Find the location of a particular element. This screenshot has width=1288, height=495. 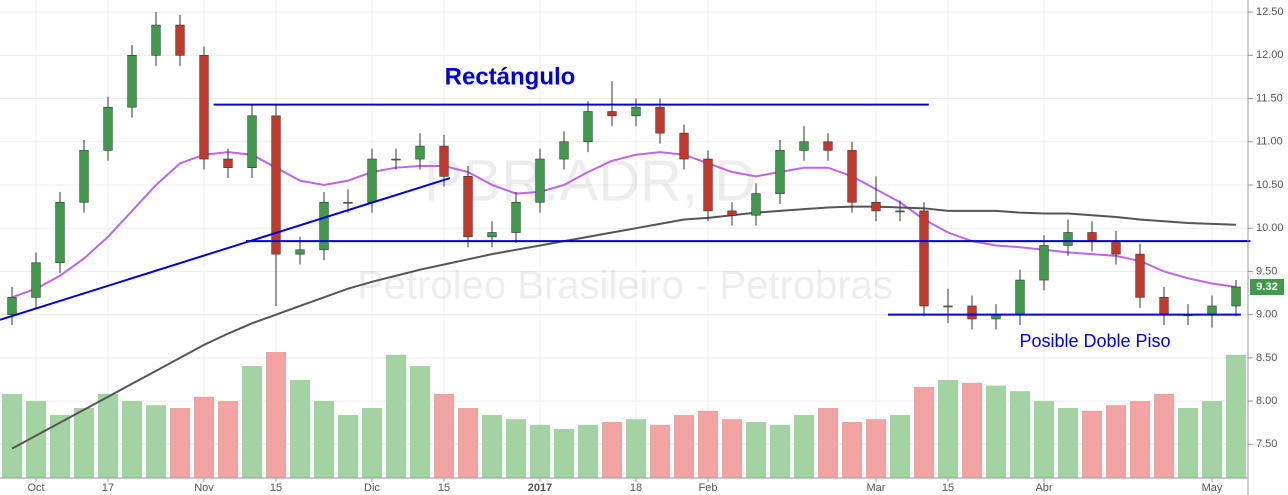

x-tick-label: Nov is located at coordinates (204, 488).